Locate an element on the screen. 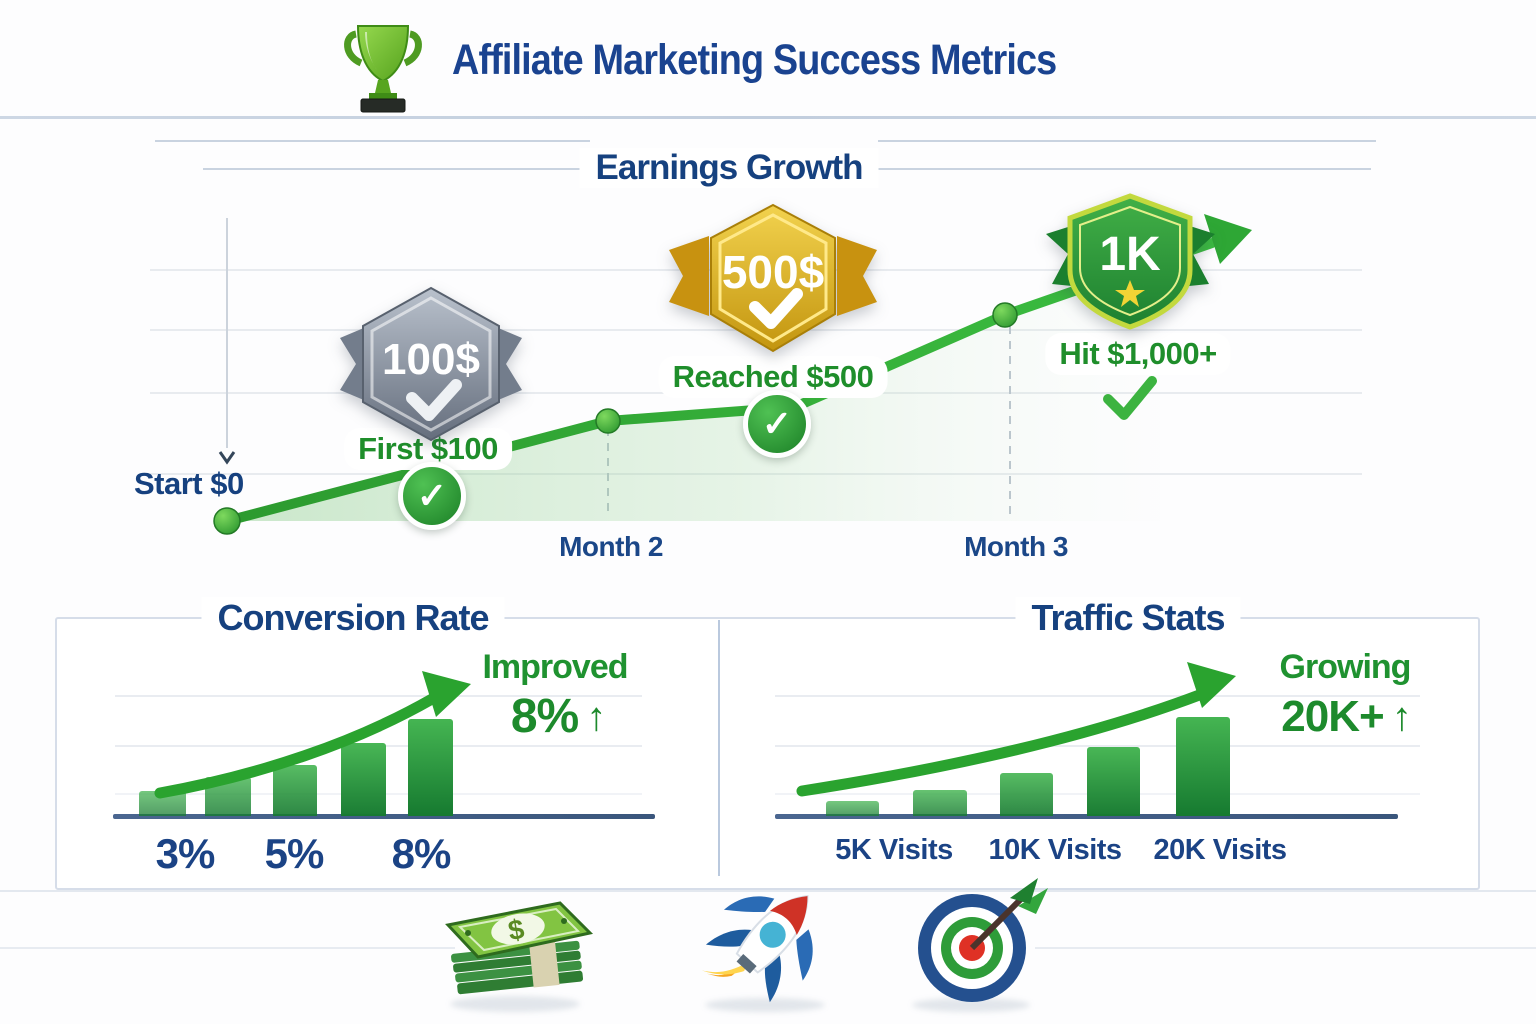 The height and width of the screenshot is (1024, 1536). trophy-icon is located at coordinates (383, 69).